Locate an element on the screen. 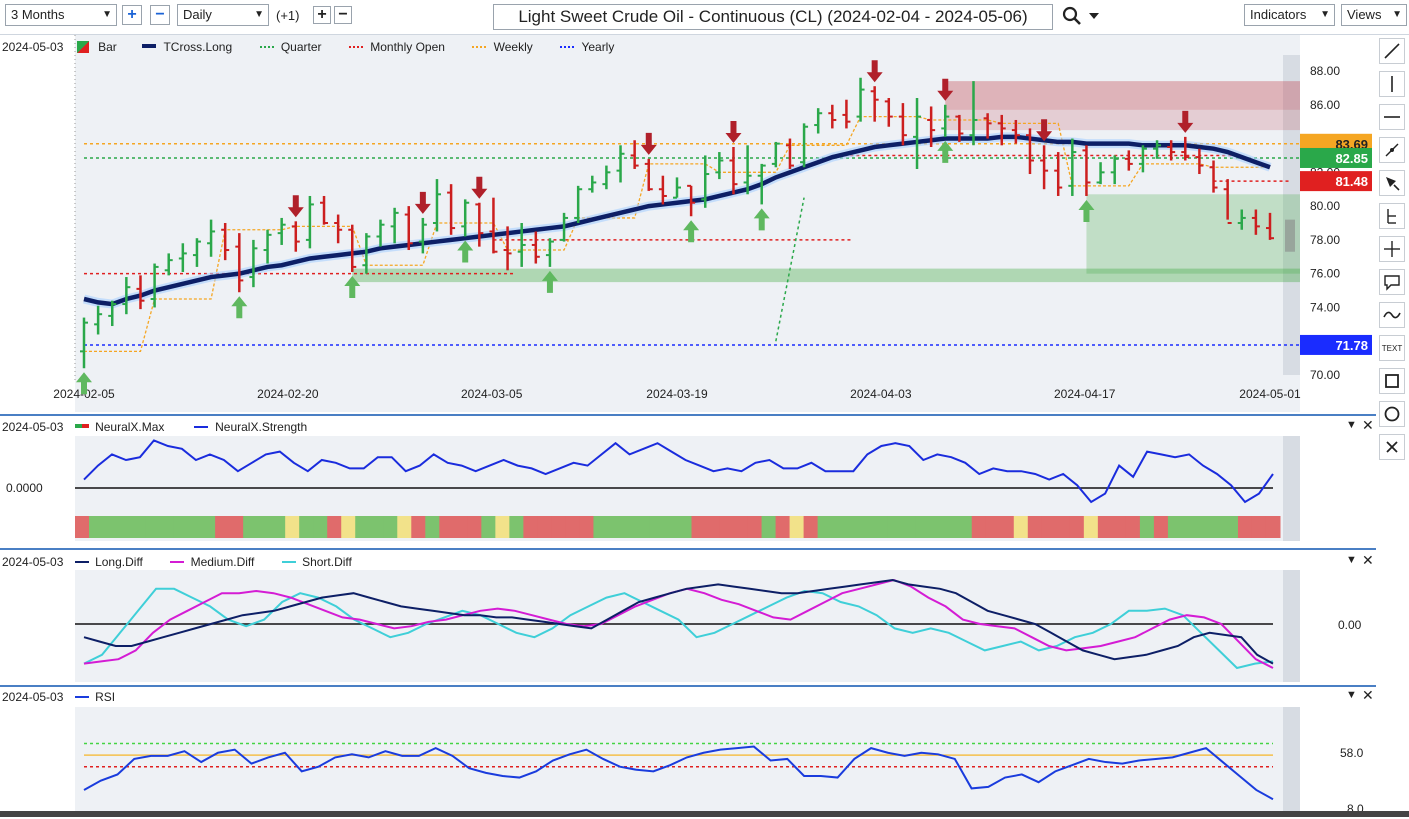 This screenshot has height=819, width=1409. long-diff-swatch-icon is located at coordinates (81, 562).